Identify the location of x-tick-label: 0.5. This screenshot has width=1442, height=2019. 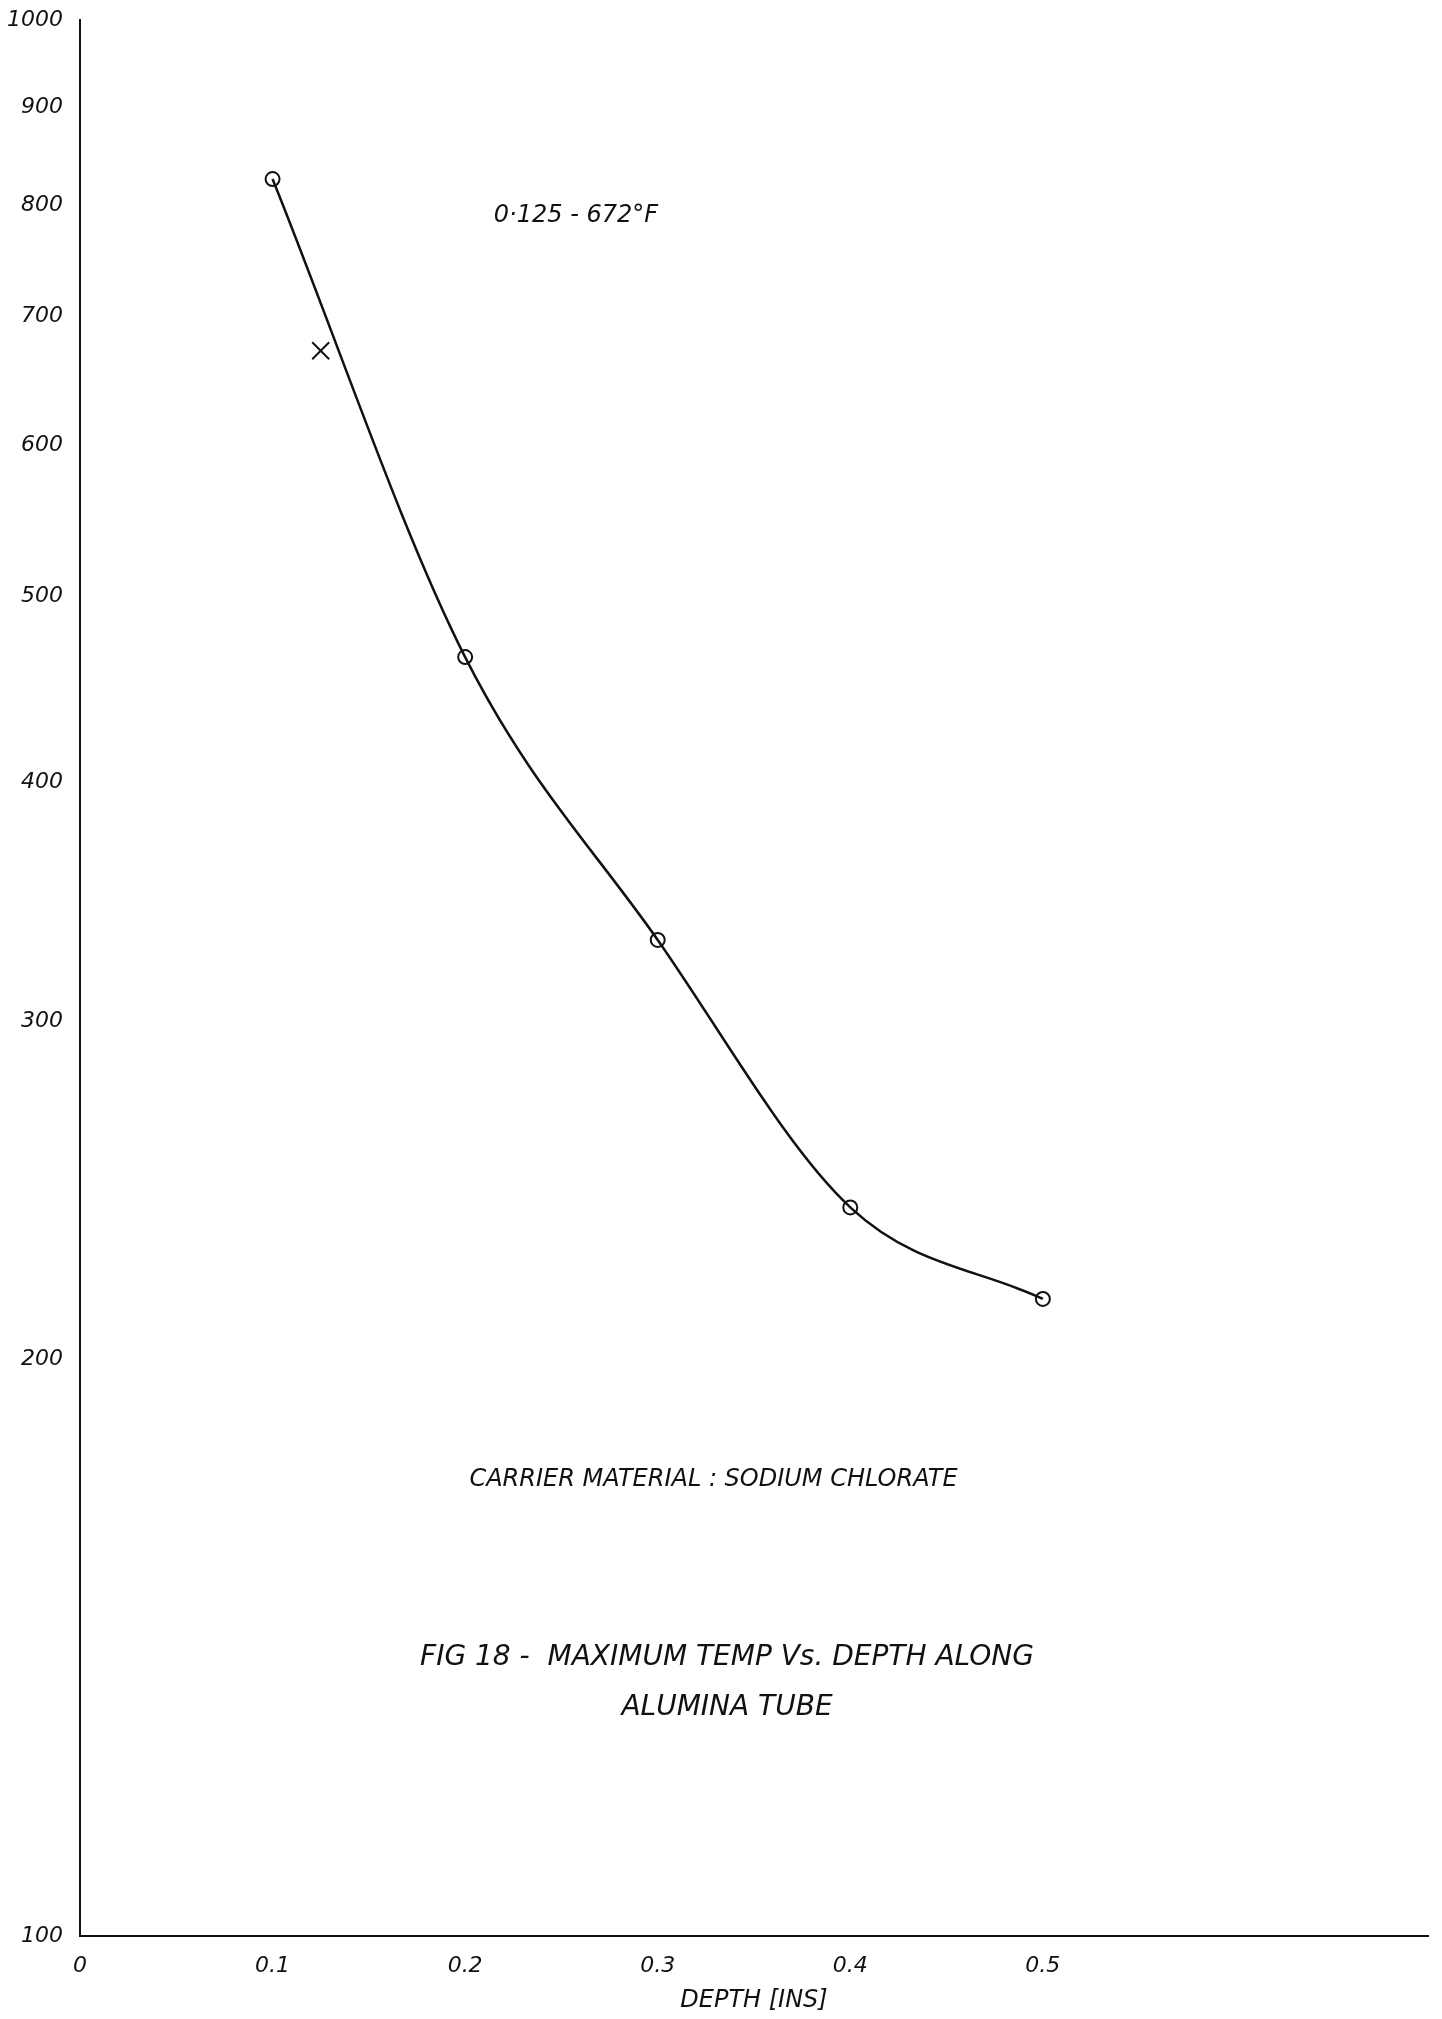
(1043, 1964).